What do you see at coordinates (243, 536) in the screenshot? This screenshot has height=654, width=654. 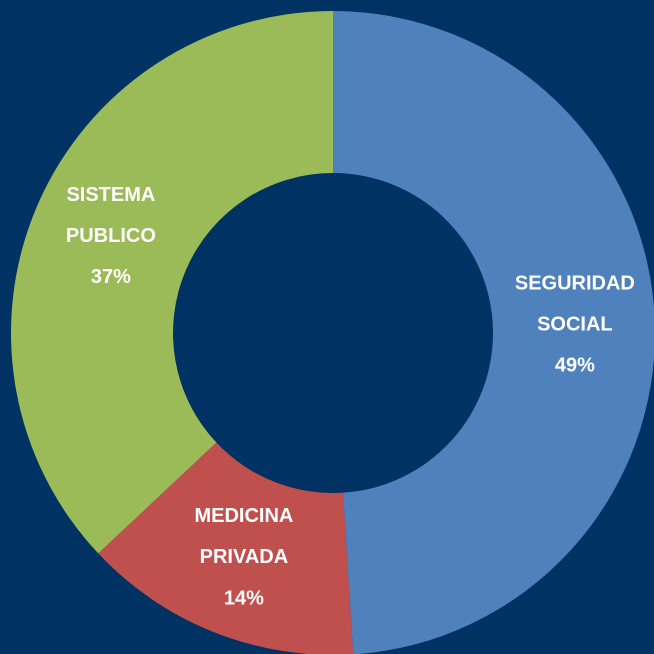 I see `slice-label: MEDICINA PRIVADA` at bounding box center [243, 536].